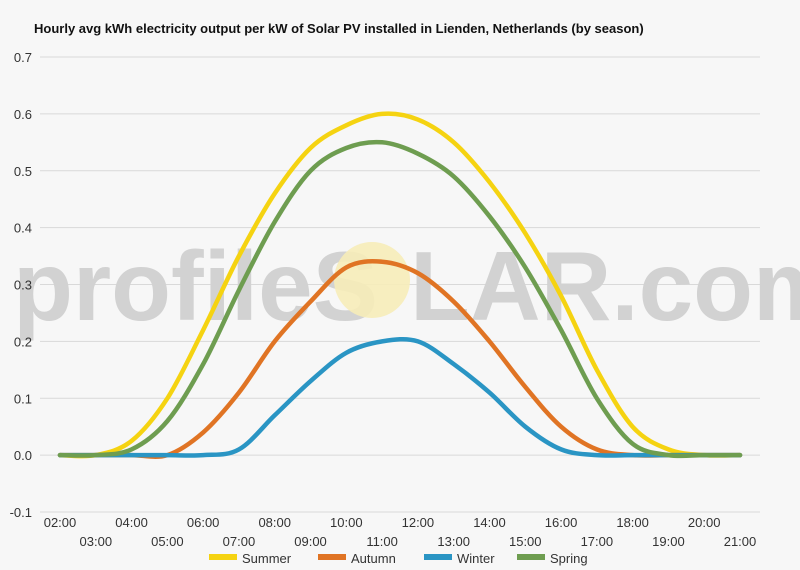  Describe the element at coordinates (597, 541) in the screenshot. I see `x-tick-label: 17:00` at that location.